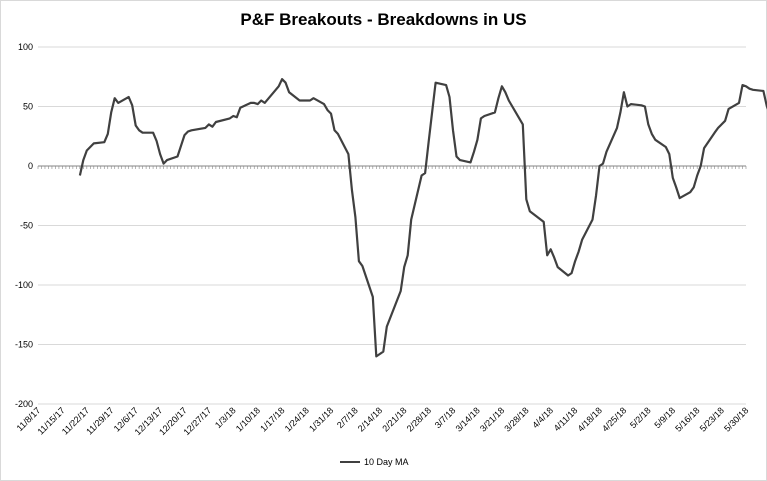 The image size is (767, 481). What do you see at coordinates (350, 462) in the screenshot?
I see `legend-swatch` at bounding box center [350, 462].